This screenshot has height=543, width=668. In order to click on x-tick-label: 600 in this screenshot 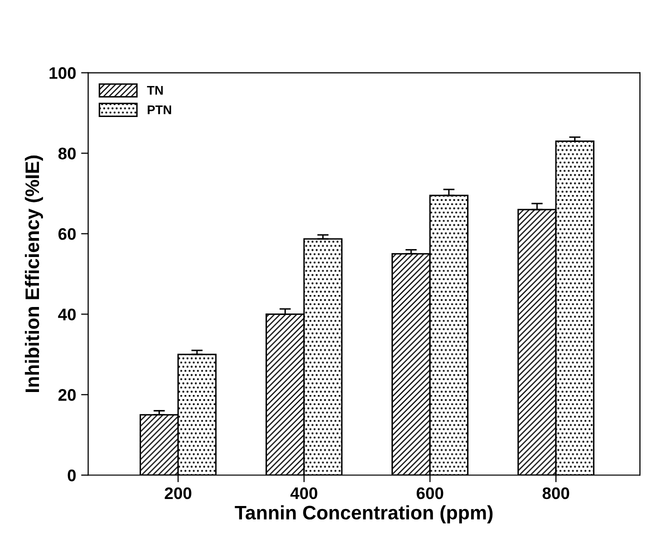, I will do `click(430, 493)`.